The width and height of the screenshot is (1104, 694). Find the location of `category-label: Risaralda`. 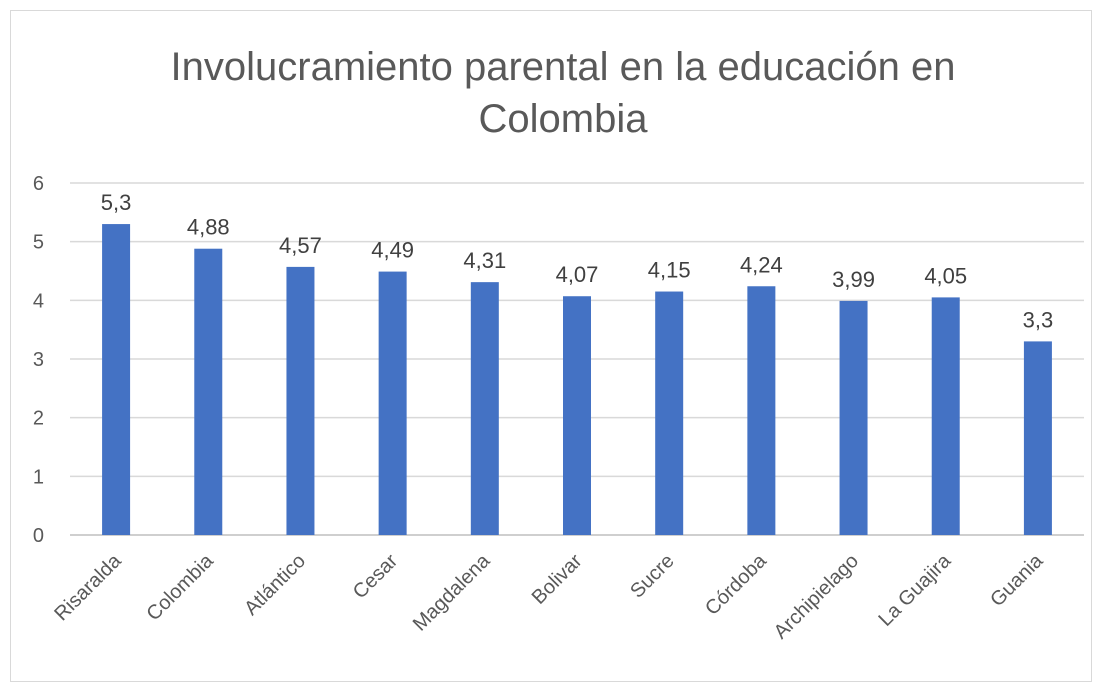

category-label: Risaralda is located at coordinates (88, 587).